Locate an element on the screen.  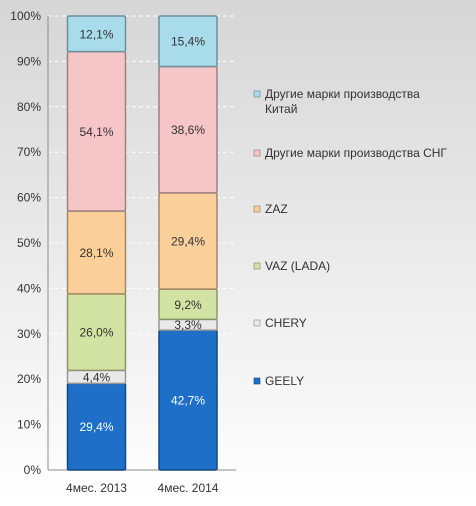
y-tick-label: 50% is located at coordinates (29, 243).